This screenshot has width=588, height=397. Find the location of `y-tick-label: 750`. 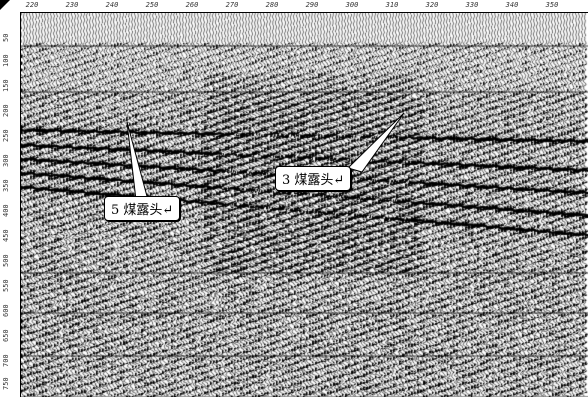

y-tick-label: 750 is located at coordinates (6, 383).